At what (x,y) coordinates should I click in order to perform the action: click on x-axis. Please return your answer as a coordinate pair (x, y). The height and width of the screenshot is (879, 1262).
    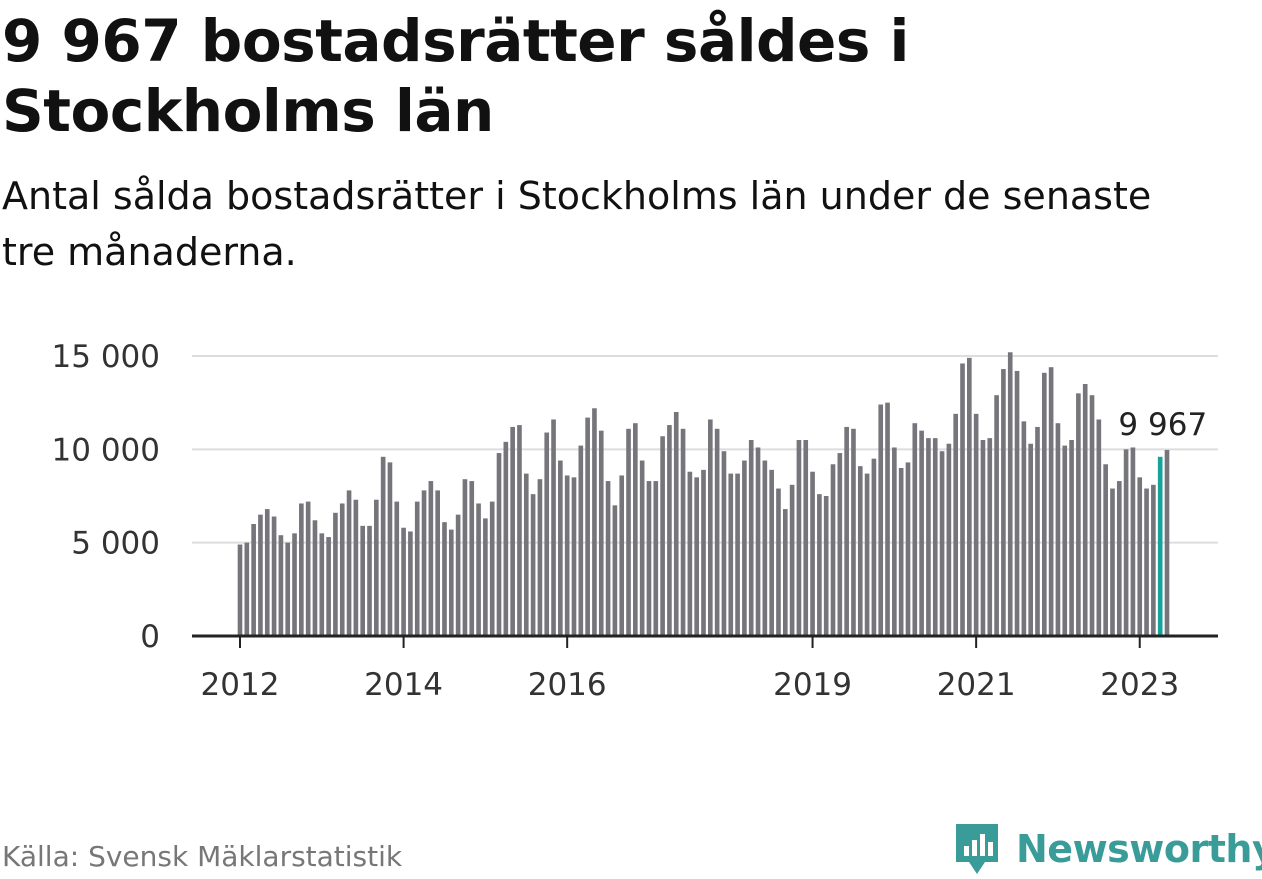
    Looking at the image, I should click on (705, 641).